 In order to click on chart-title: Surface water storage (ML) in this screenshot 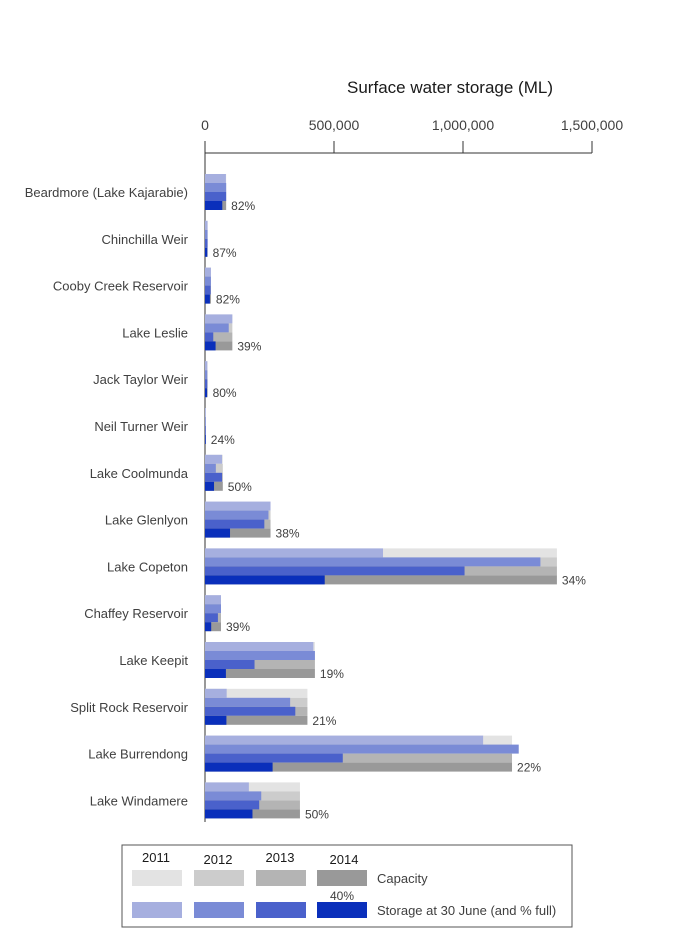, I will do `click(450, 87)`.